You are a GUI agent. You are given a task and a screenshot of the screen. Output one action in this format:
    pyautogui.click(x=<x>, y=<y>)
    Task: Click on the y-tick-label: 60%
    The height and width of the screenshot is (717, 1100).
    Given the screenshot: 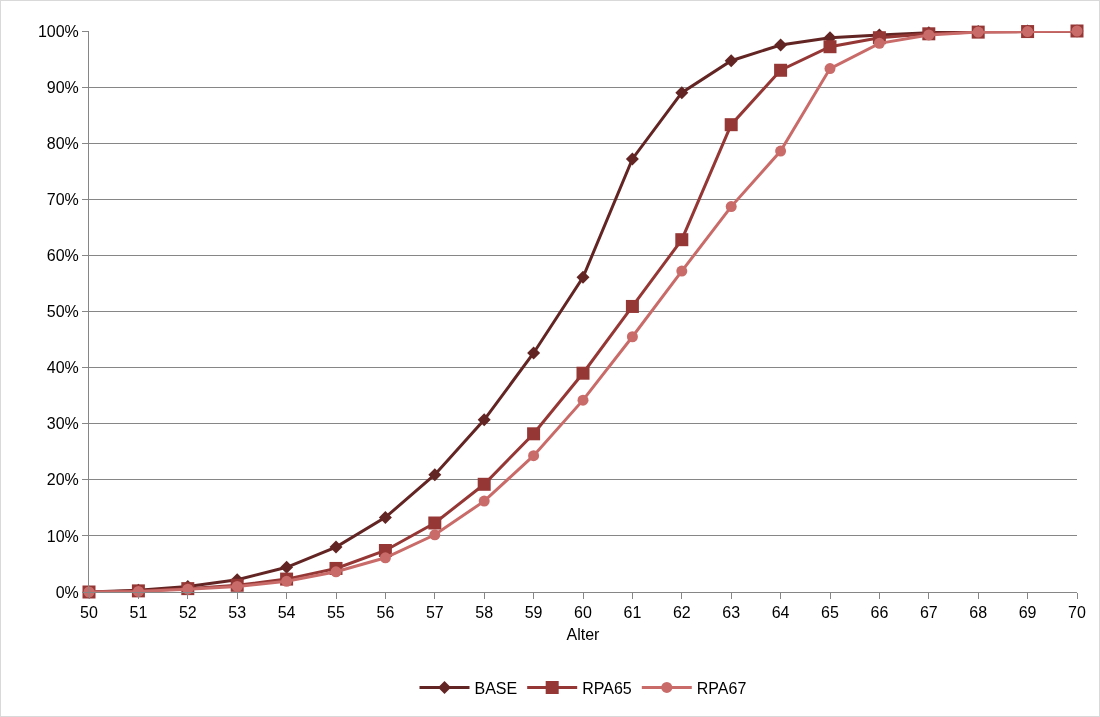 What is the action you would take?
    pyautogui.click(x=62, y=255)
    